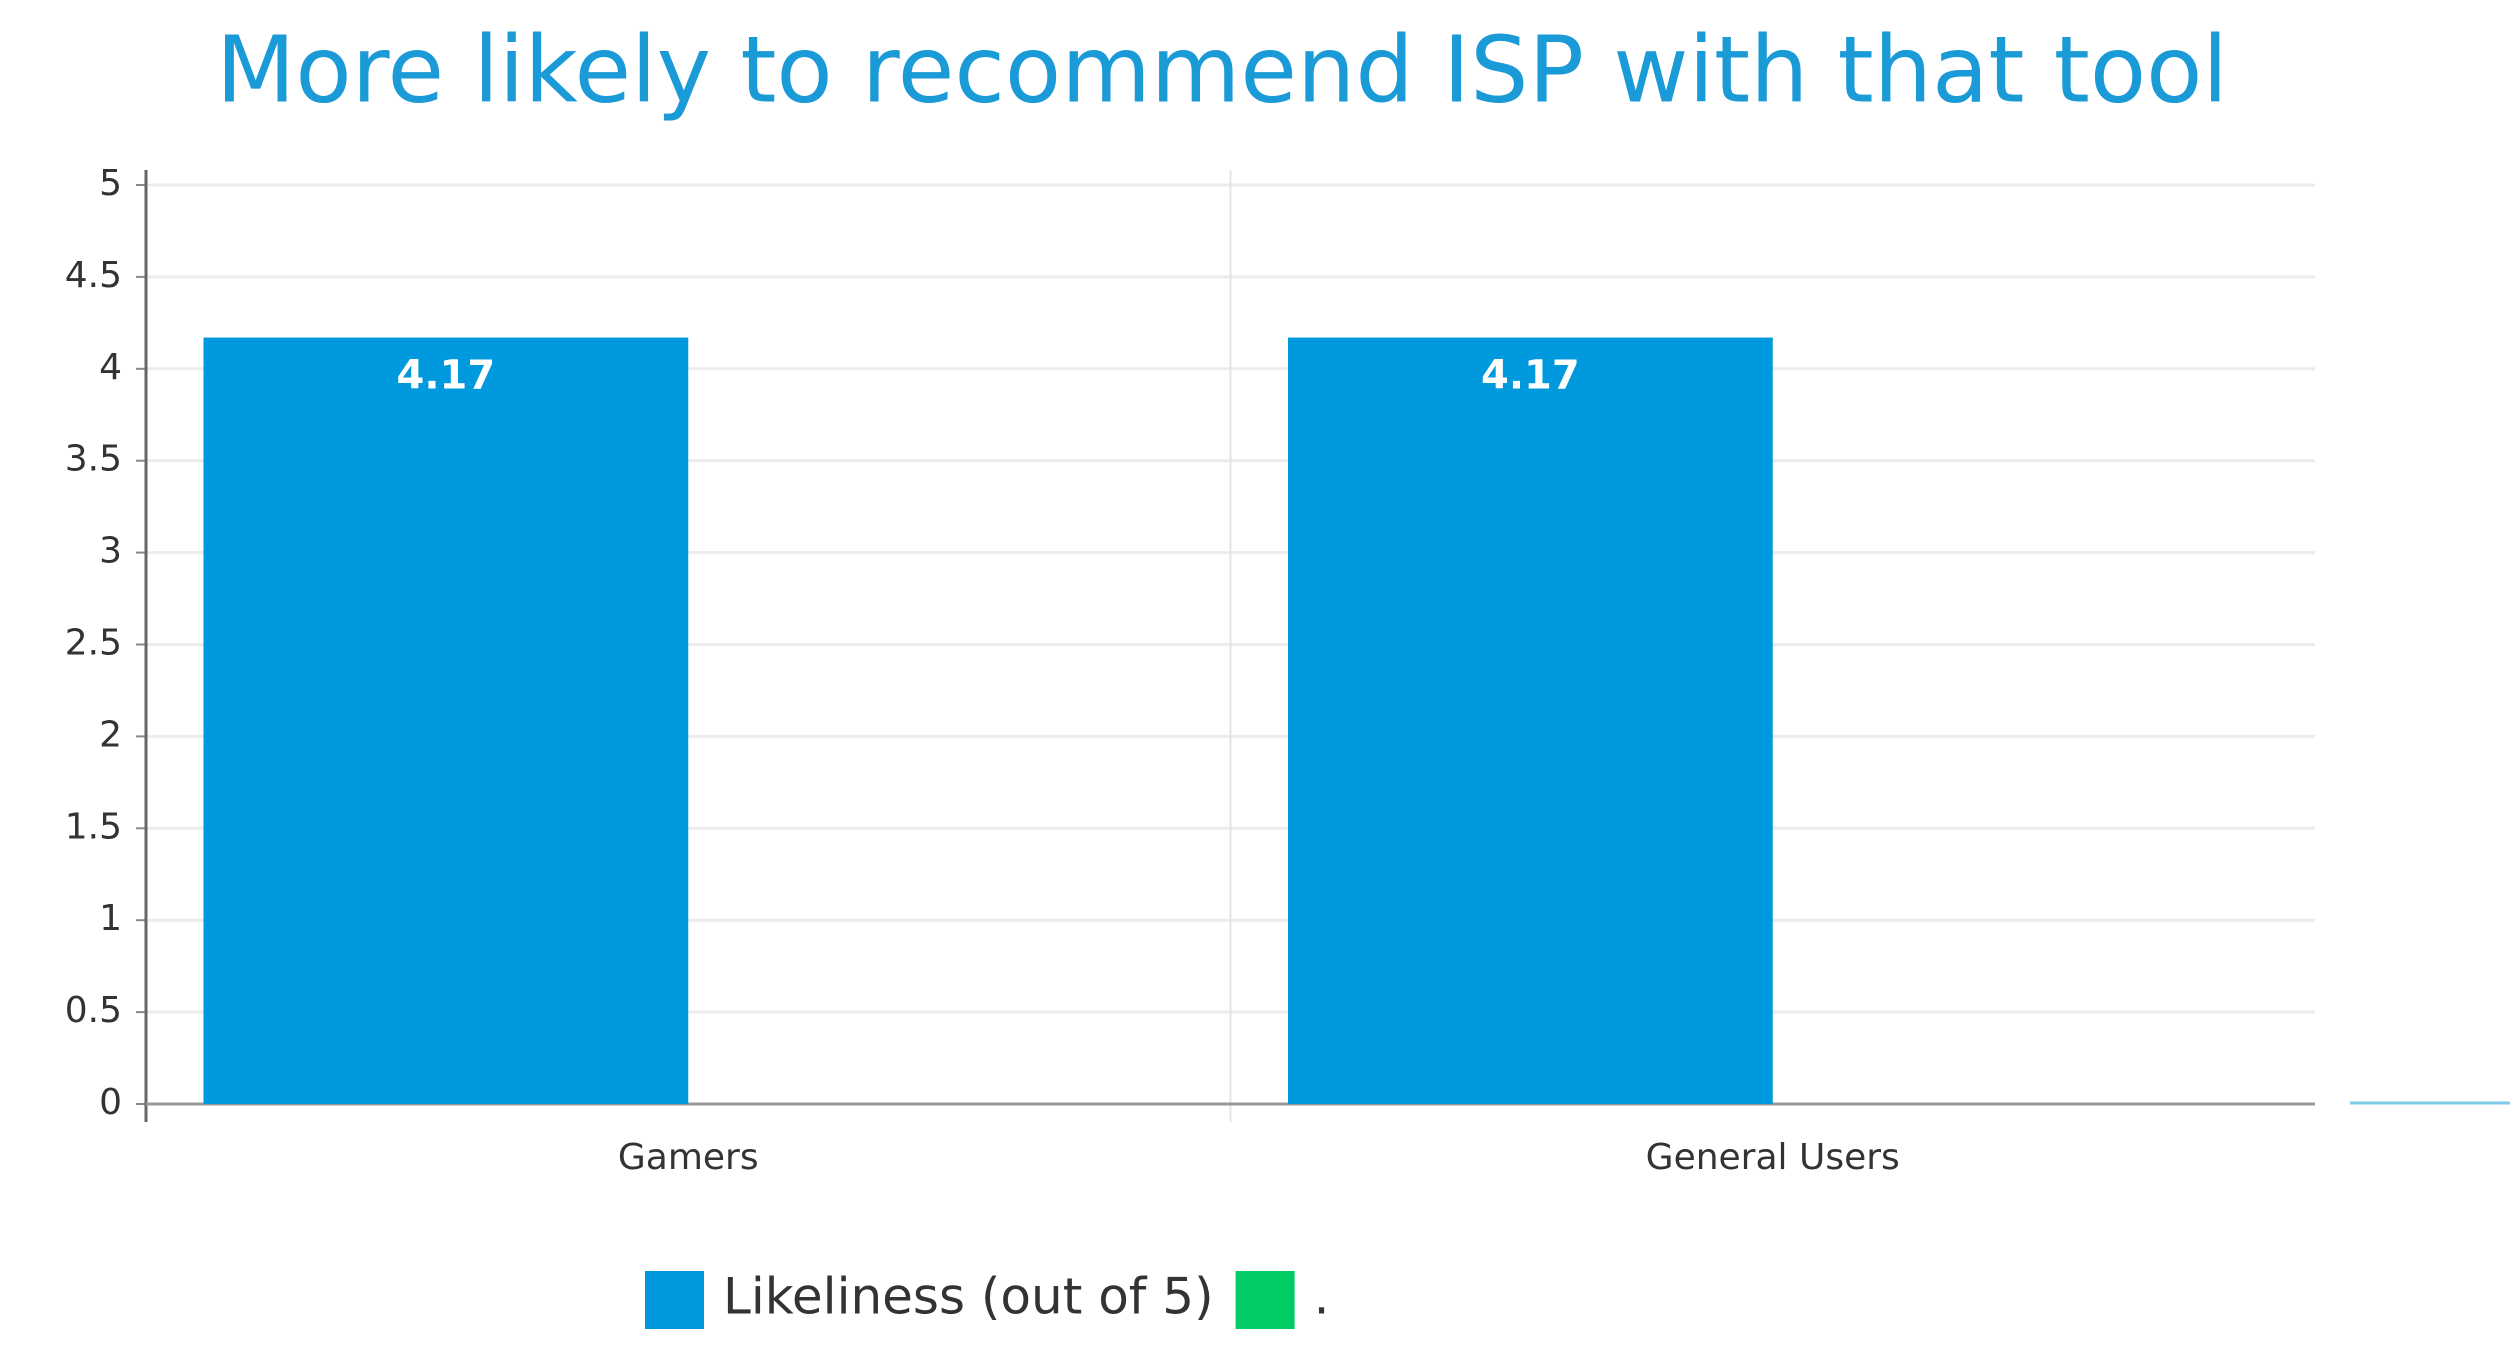 The height and width of the screenshot is (1354, 2512). Describe the element at coordinates (1773, 1157) in the screenshot. I see `x-tick-label: General Users` at that location.